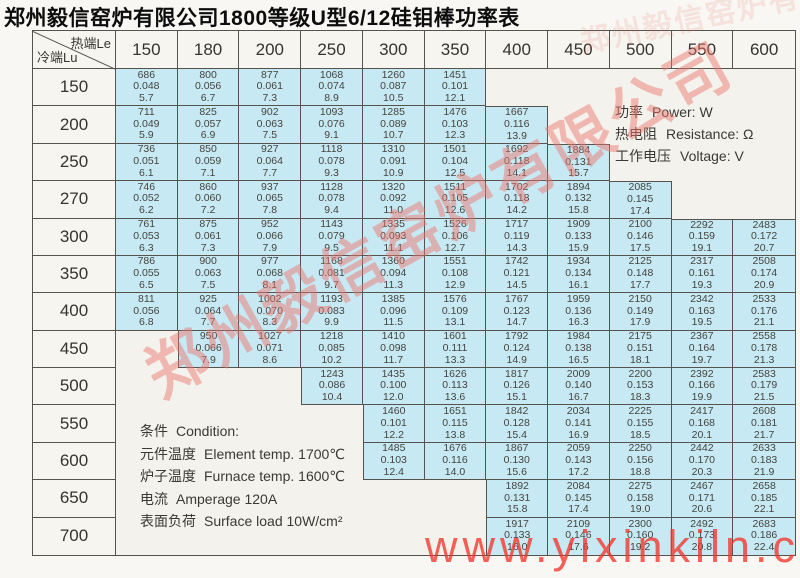 The width and height of the screenshot is (800, 578). What do you see at coordinates (208, 298) in the screenshot?
I see `power-w: 925` at bounding box center [208, 298].